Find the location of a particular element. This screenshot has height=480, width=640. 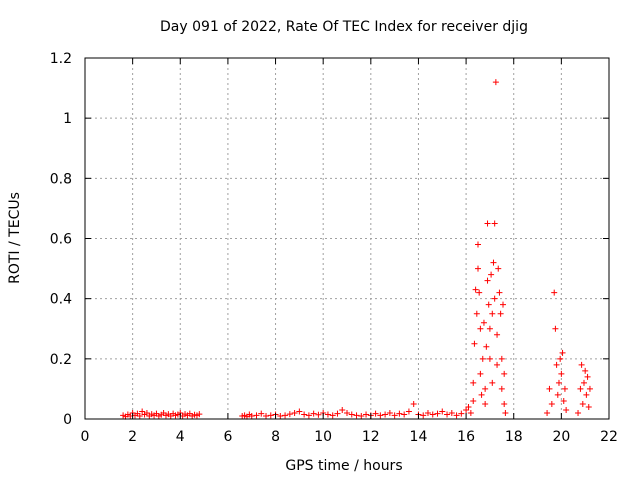

x-tick-label: 6 is located at coordinates (227, 437).